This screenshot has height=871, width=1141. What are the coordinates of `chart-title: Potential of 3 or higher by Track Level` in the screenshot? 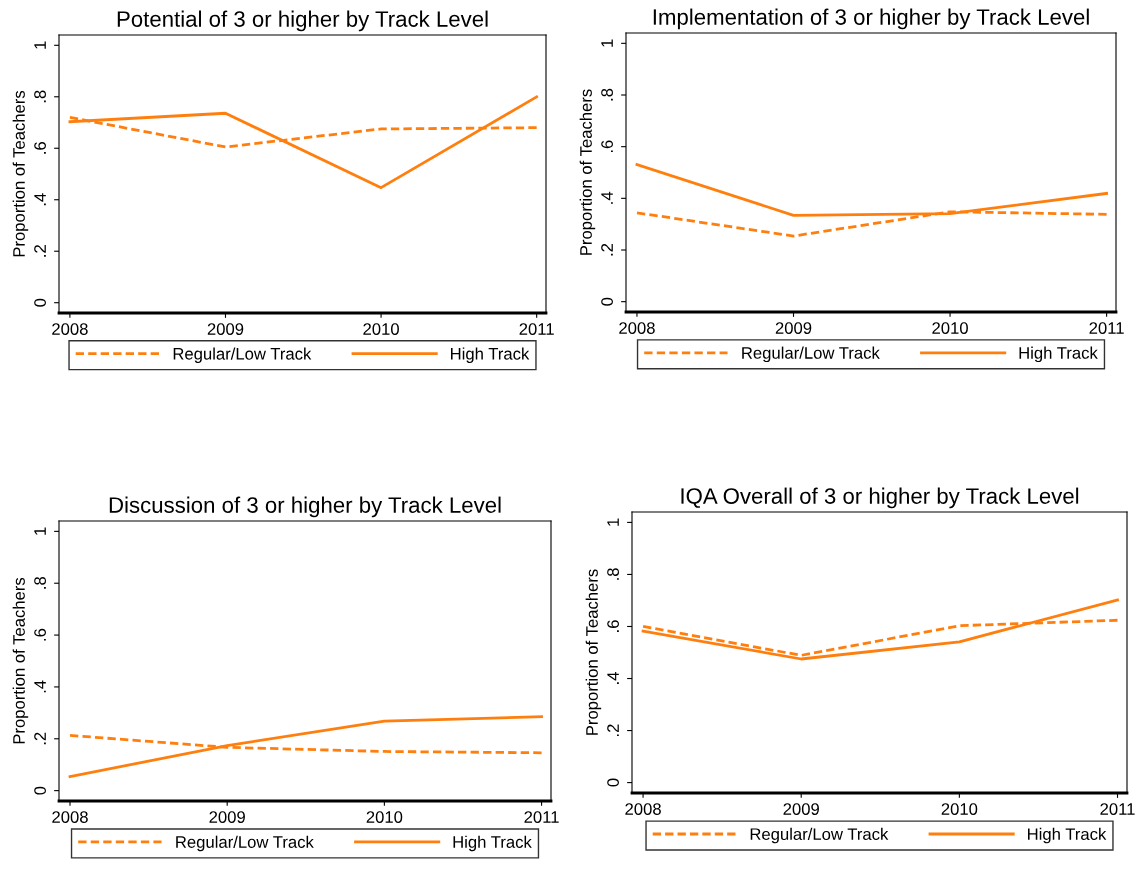 It's located at (302, 21).